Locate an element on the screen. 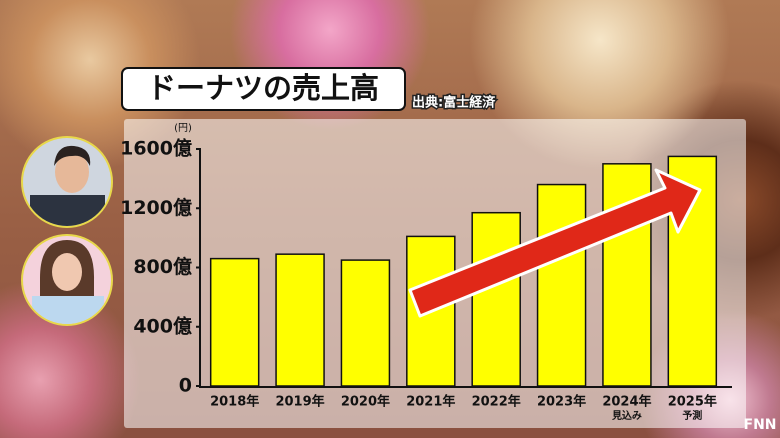  trend-arrow is located at coordinates (555, 243).